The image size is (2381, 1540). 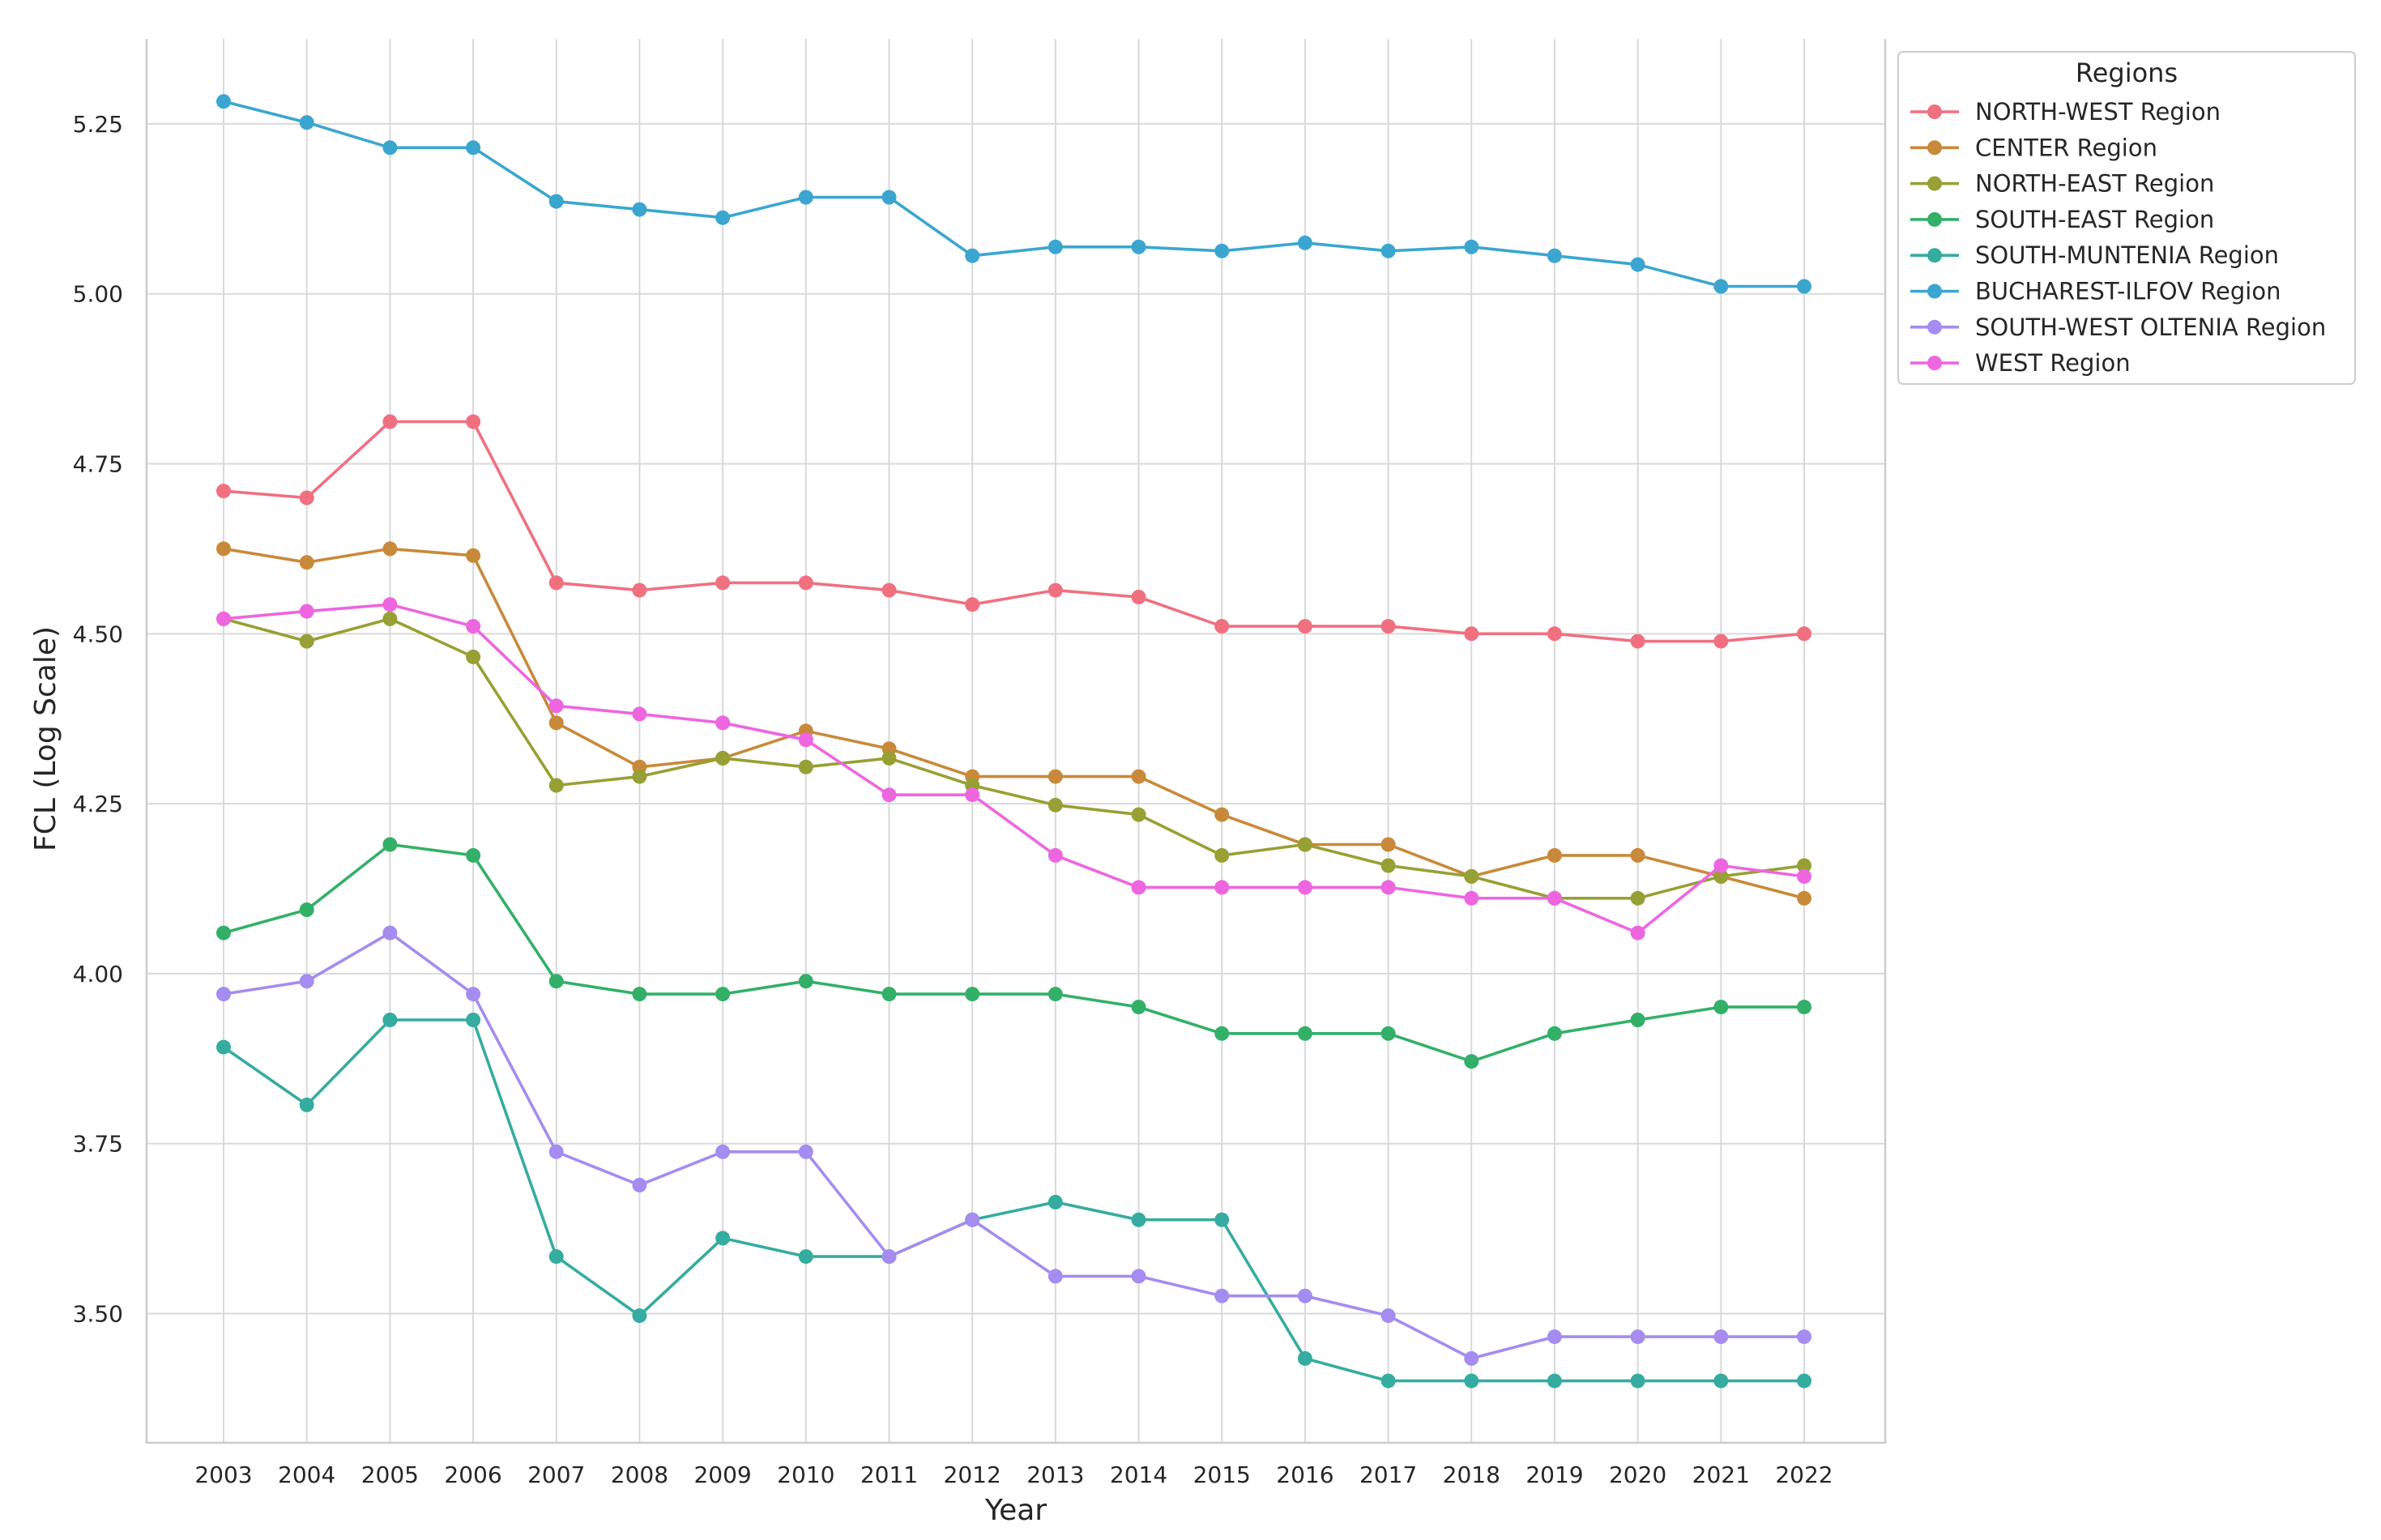 What do you see at coordinates (473, 855) in the screenshot?
I see `point-south-east-region-2006` at bounding box center [473, 855].